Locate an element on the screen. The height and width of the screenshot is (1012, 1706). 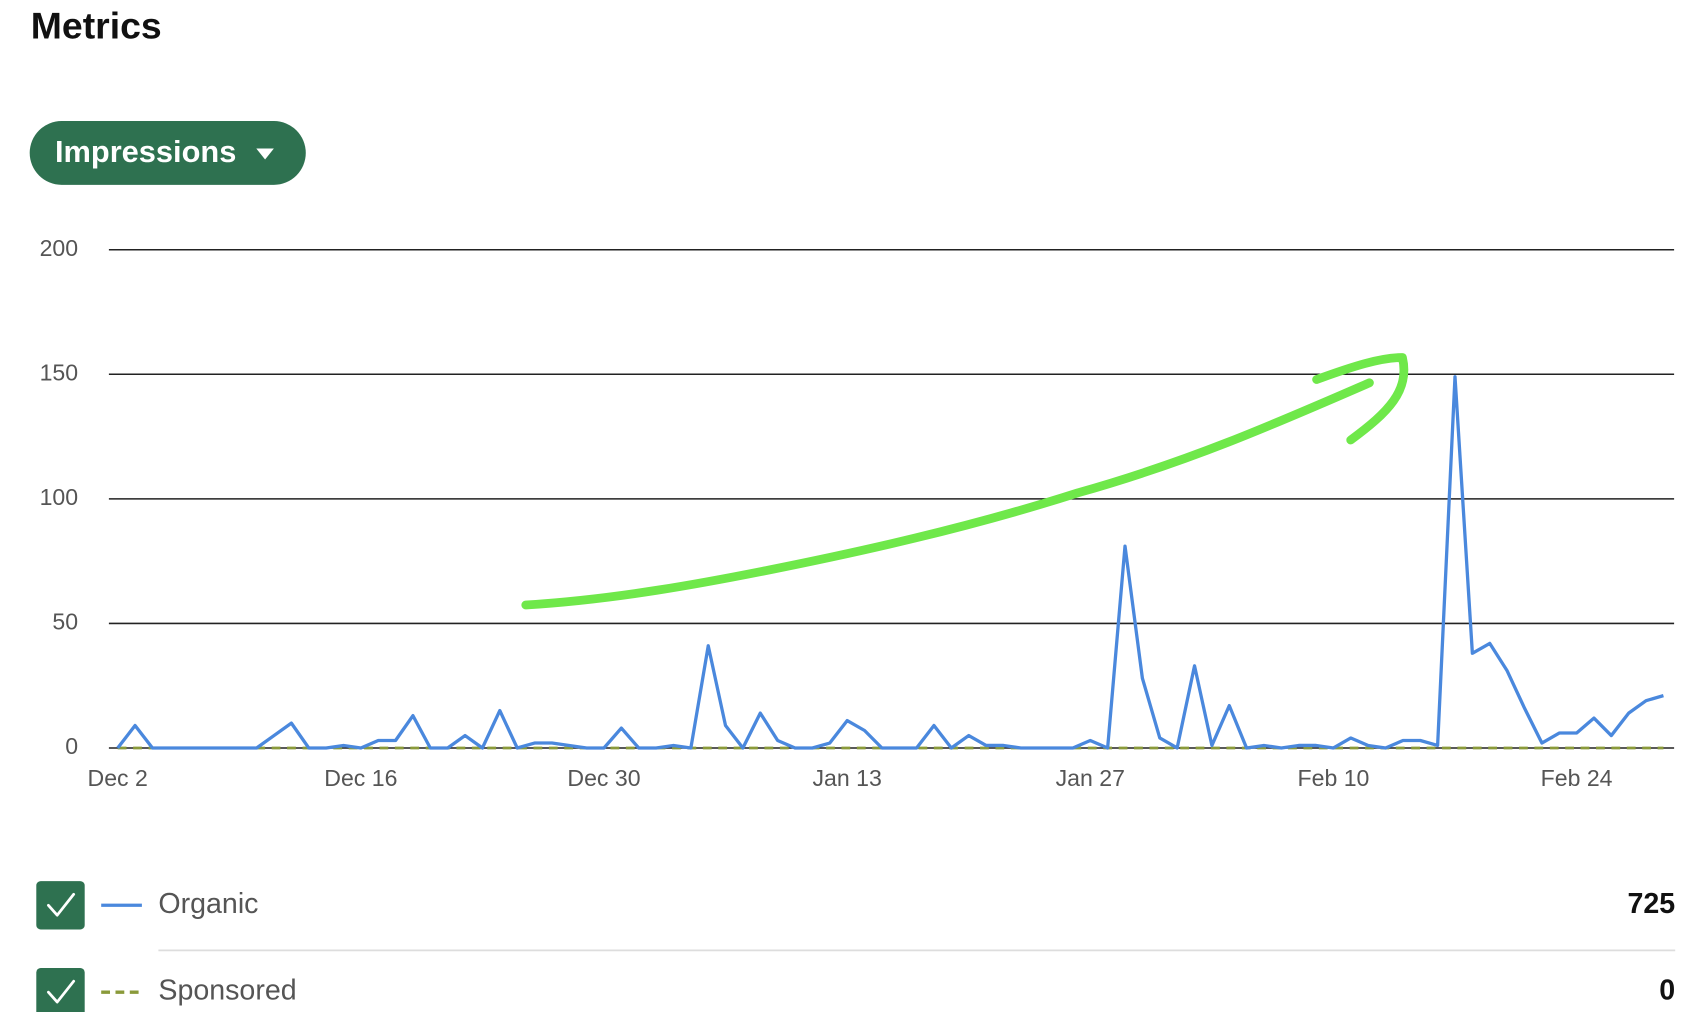
x-tick-label: Feb 24 is located at coordinates (1577, 778).